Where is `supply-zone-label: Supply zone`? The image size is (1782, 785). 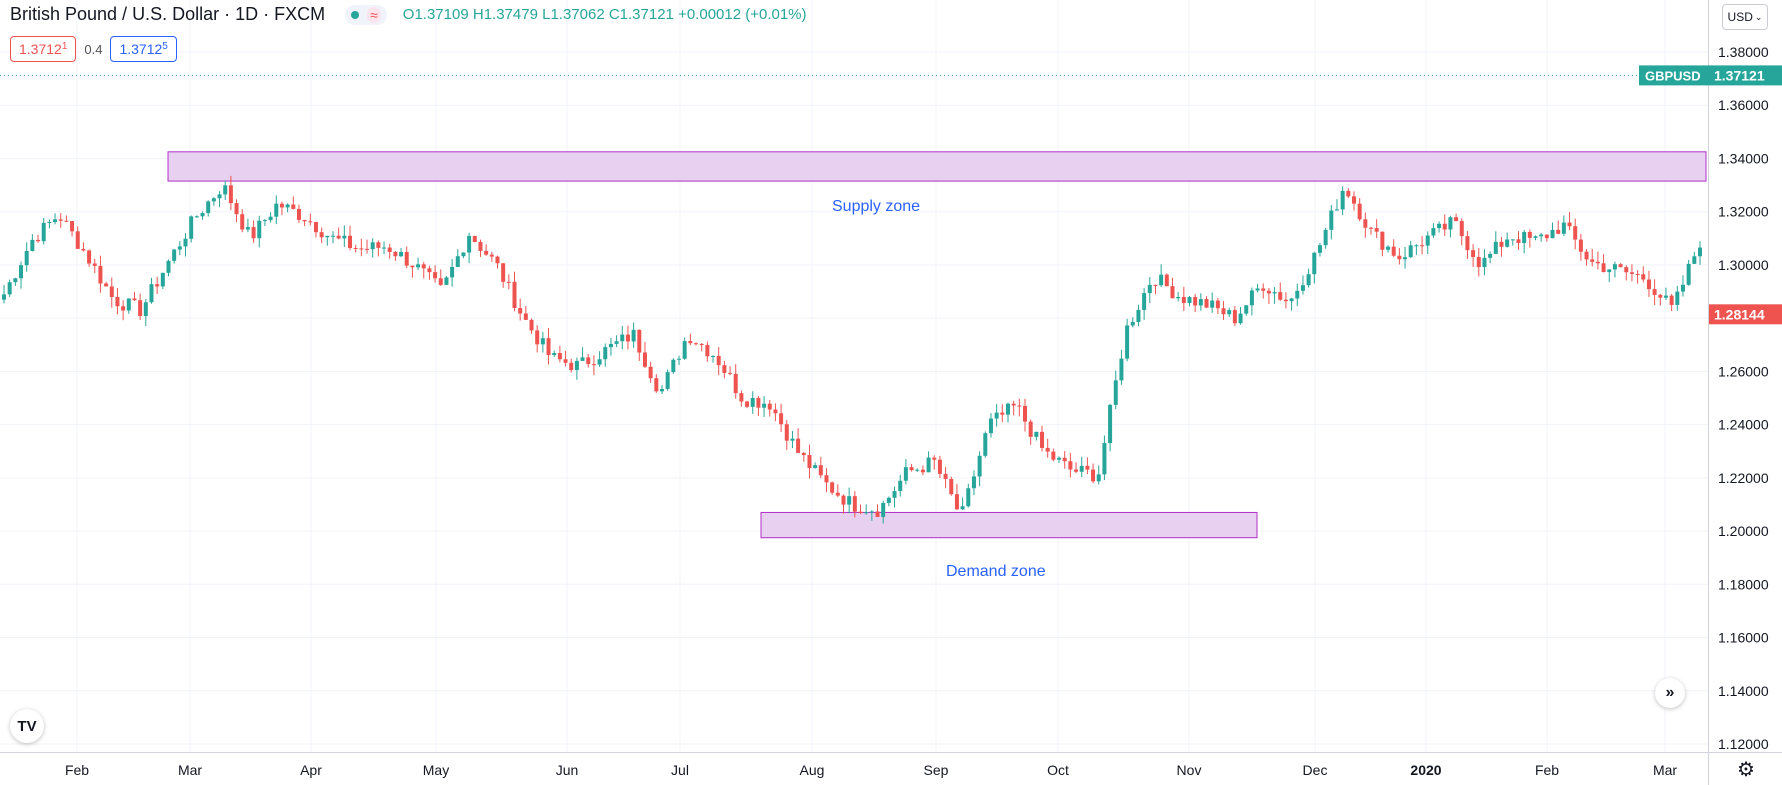 supply-zone-label: Supply zone is located at coordinates (876, 206).